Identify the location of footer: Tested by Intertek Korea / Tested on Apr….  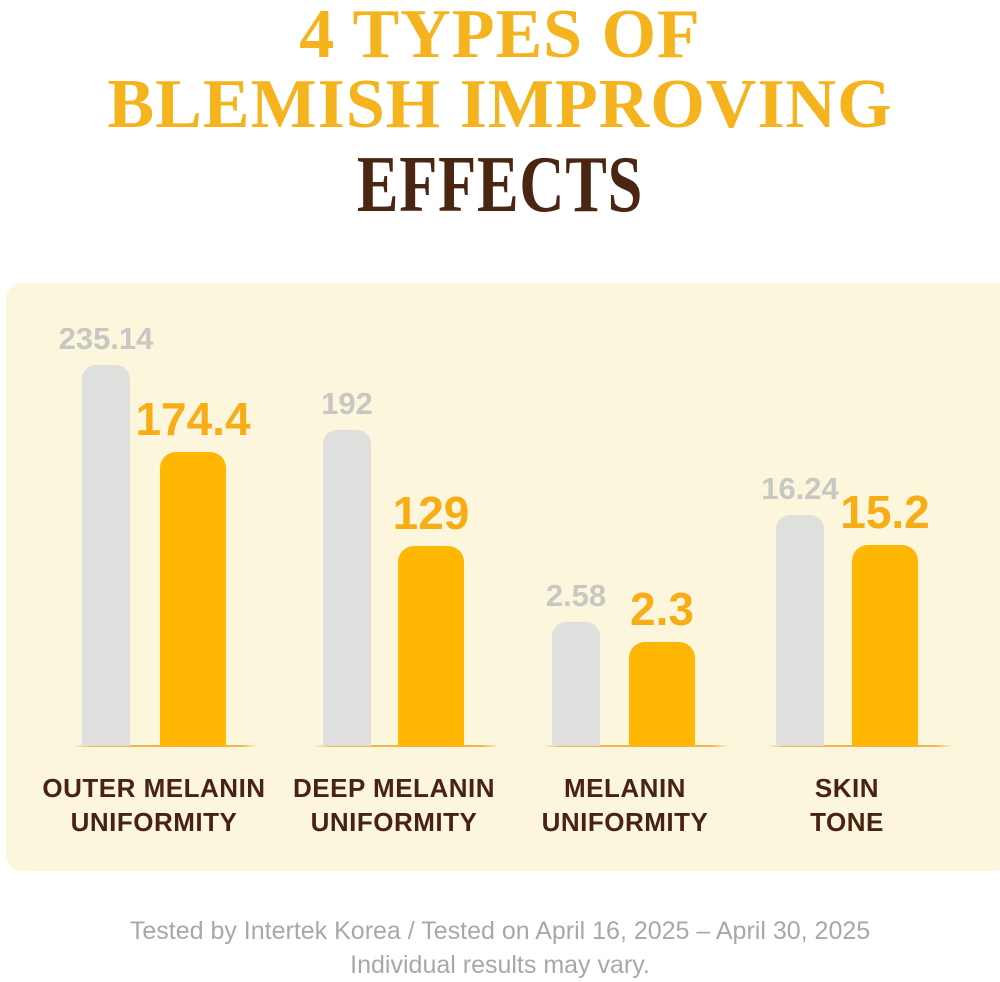
(500, 948).